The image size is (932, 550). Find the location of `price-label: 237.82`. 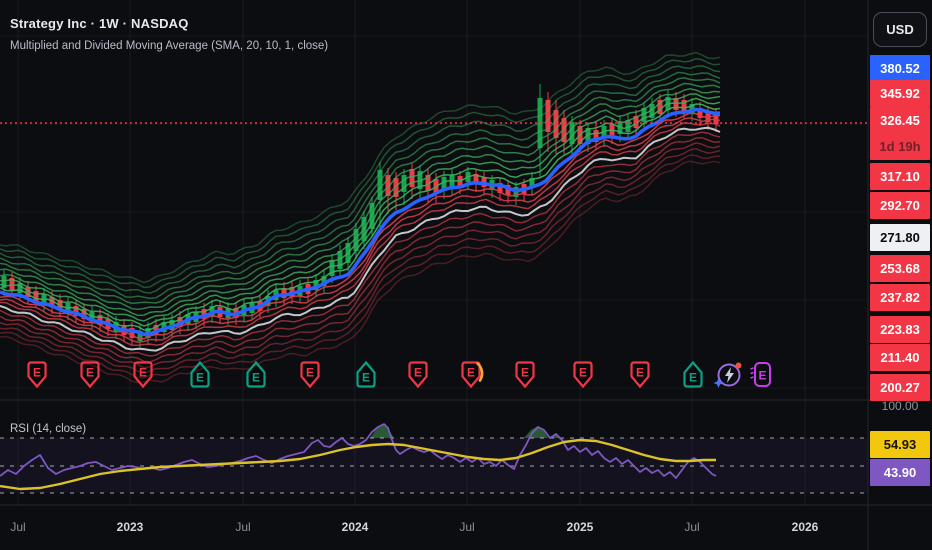

price-label: 237.82 is located at coordinates (900, 297).